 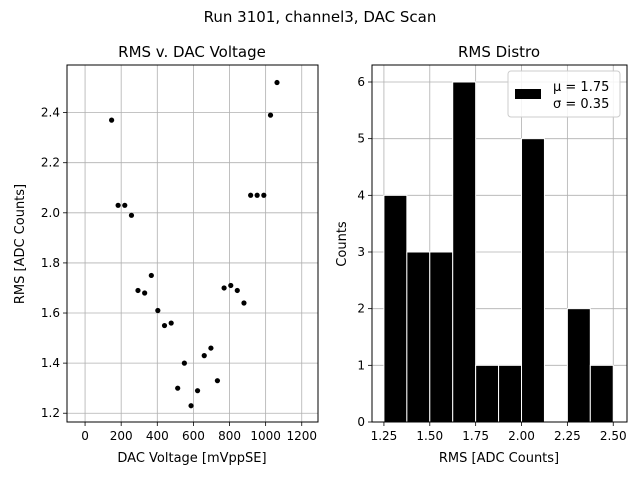 What do you see at coordinates (191, 458) in the screenshot?
I see `scatter-x-axis-label: DAC Voltage [mVppSE]` at bounding box center [191, 458].